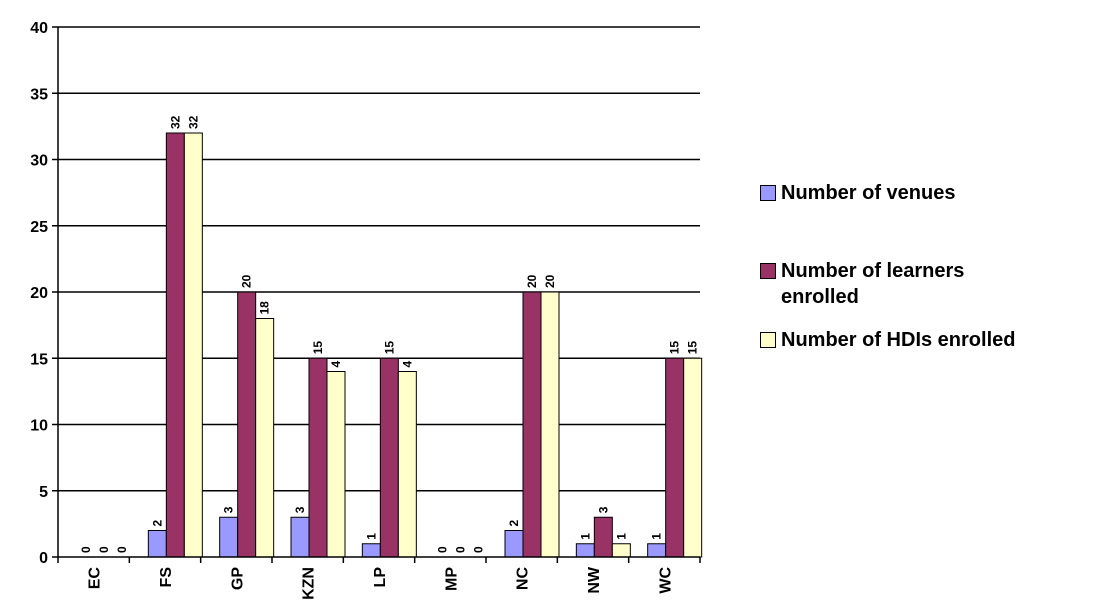 This screenshot has width=1097, height=615. What do you see at coordinates (265, 308) in the screenshot?
I see `data-label: 18` at bounding box center [265, 308].